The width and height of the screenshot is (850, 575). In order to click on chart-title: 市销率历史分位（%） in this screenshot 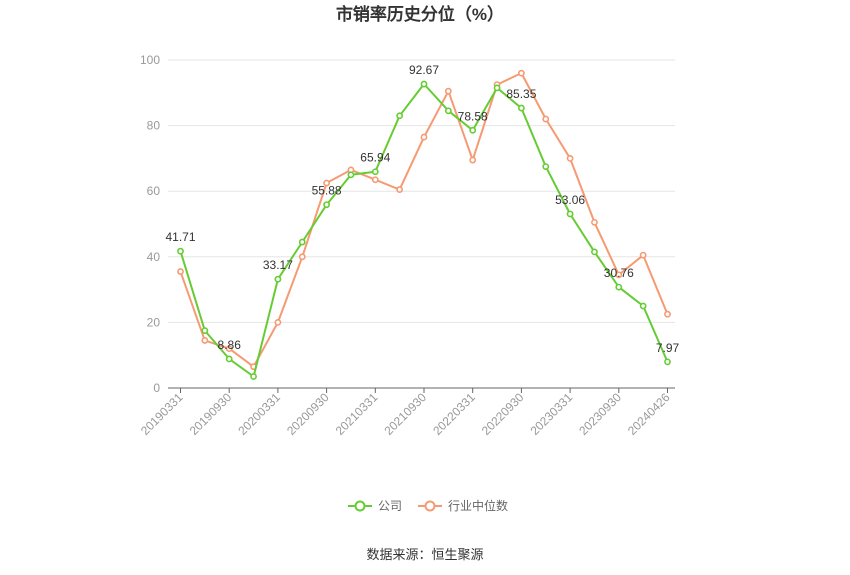, I will do `click(420, 14)`.